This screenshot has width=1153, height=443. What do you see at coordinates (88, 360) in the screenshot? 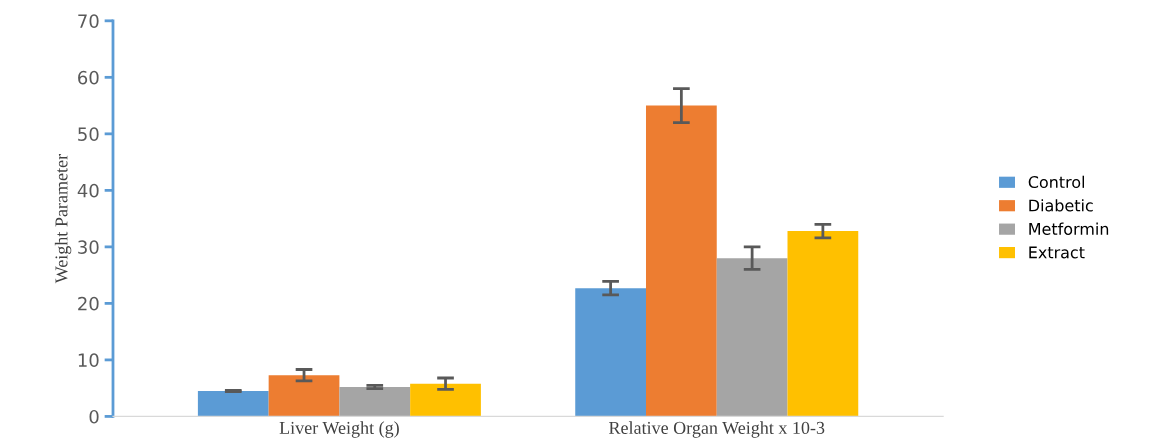
I see `y-tick-label: 10` at bounding box center [88, 360].